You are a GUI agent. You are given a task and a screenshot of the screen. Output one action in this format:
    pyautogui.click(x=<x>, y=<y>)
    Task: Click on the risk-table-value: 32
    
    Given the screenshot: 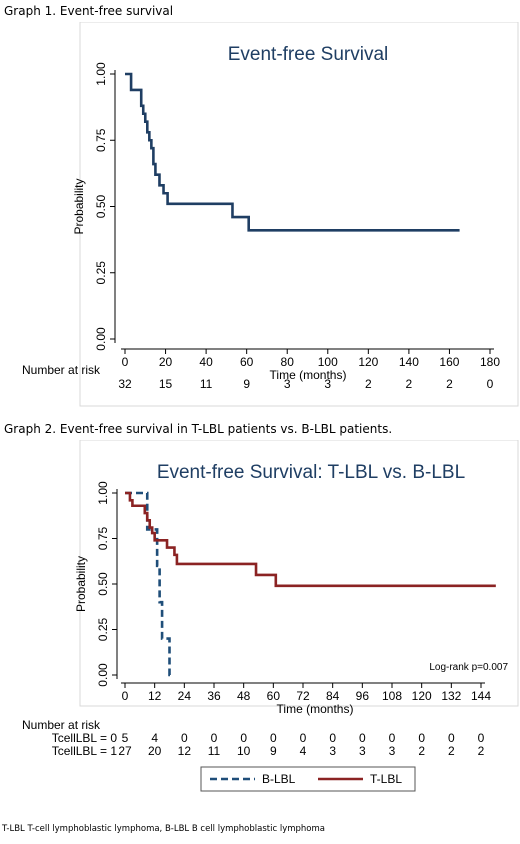 What is the action you would take?
    pyautogui.click(x=125, y=384)
    